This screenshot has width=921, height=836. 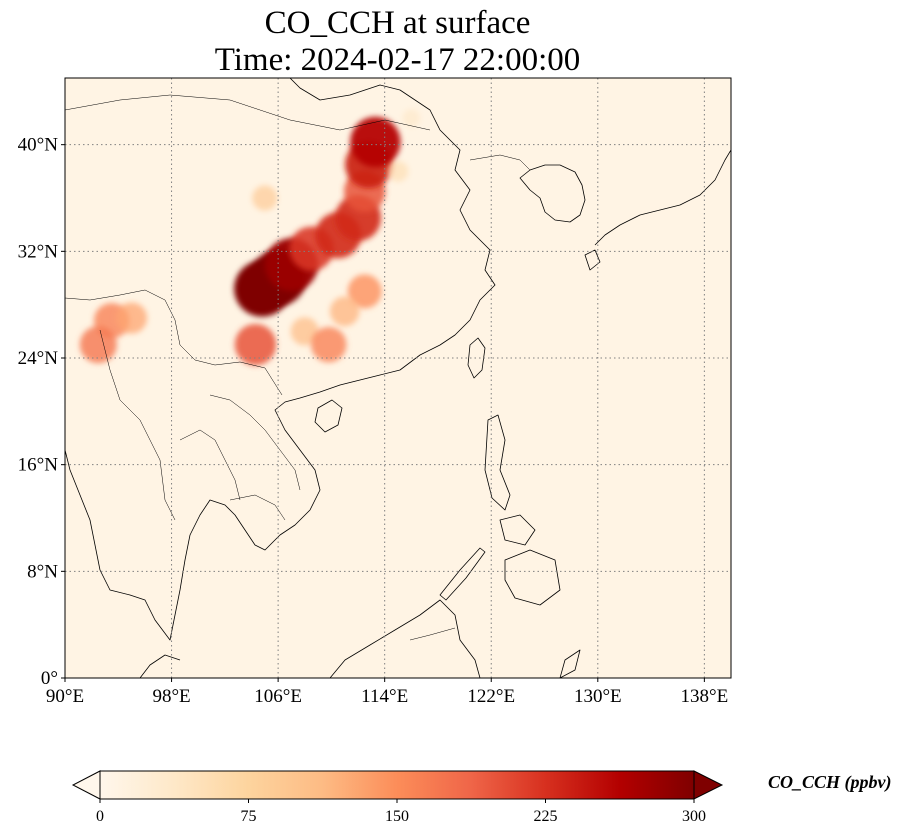 I want to click on x-axis-ticks: 90°E 98°E 106°E 114°E 122°E 130°E 138°E, so click(x=387, y=692).